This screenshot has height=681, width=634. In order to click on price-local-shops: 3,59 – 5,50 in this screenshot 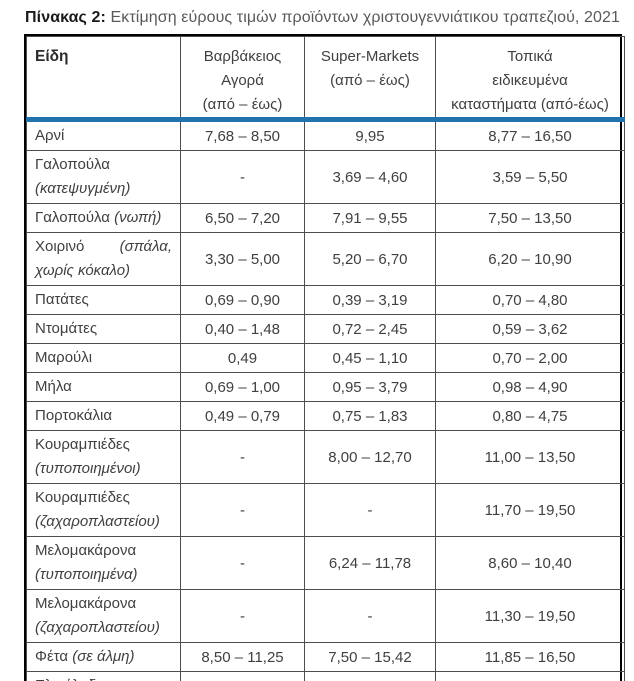, I will do `click(530, 177)`.